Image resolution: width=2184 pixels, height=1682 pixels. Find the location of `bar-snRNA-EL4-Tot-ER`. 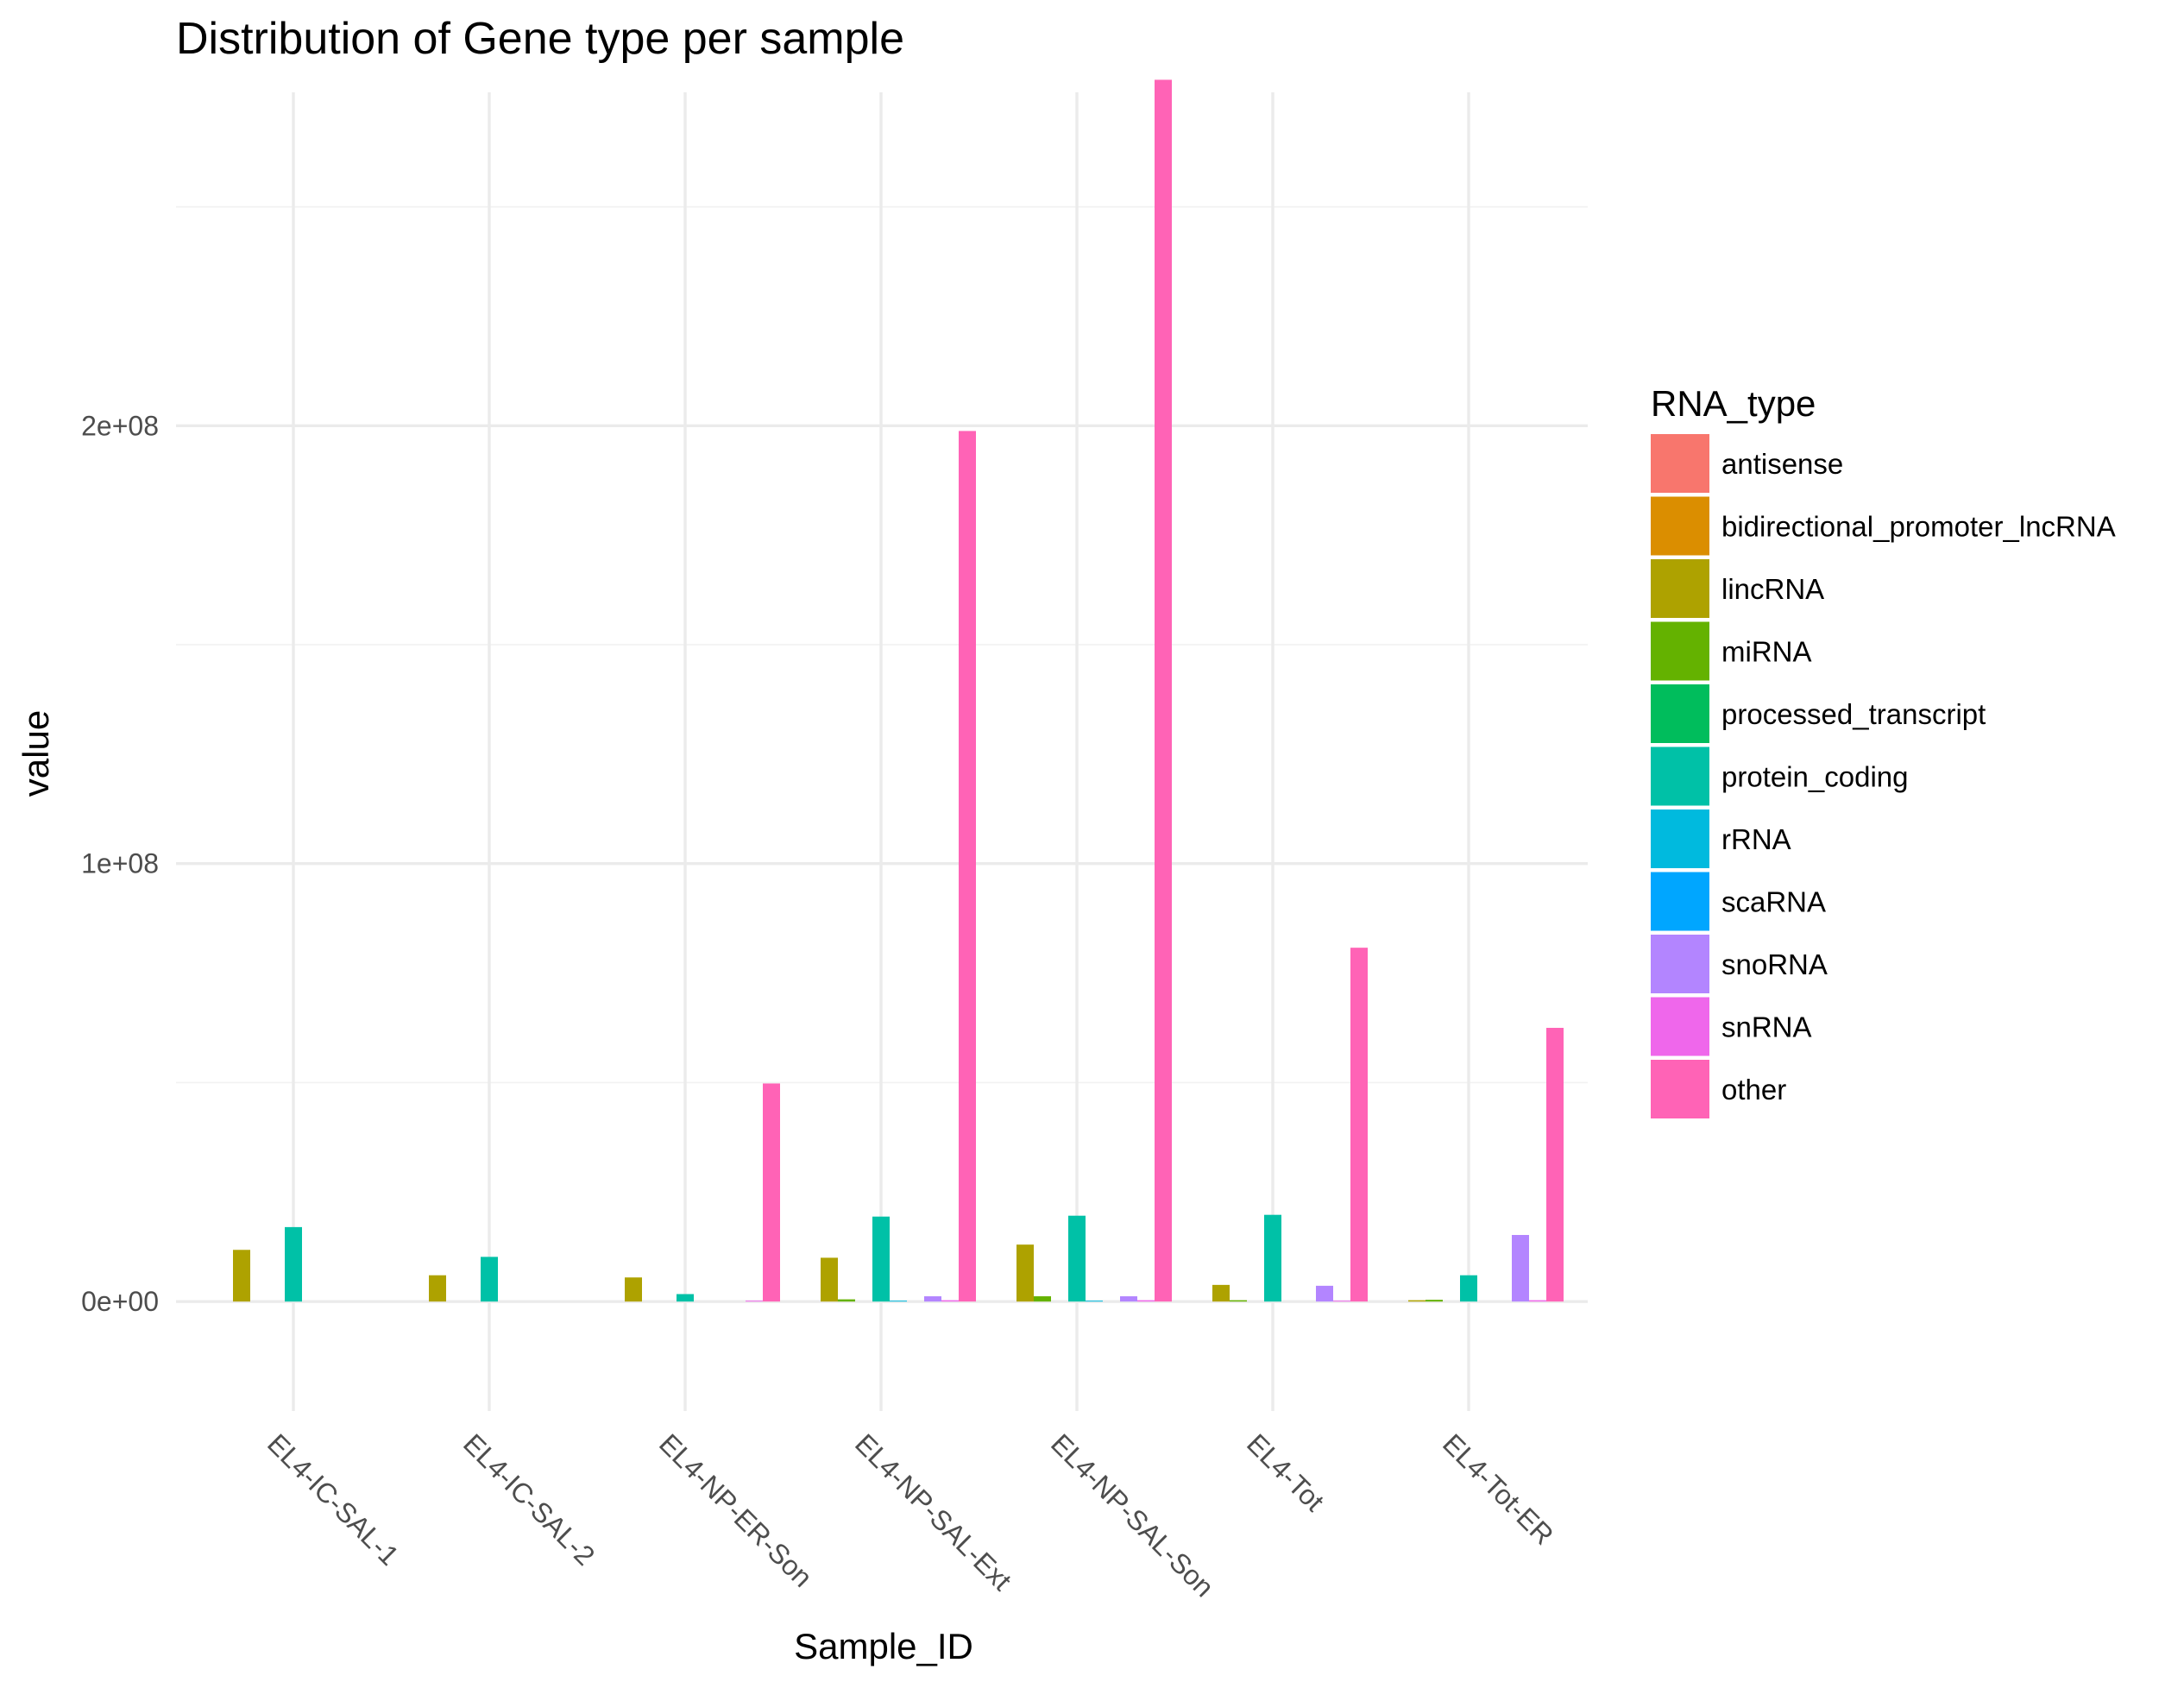

bar-snRNA-EL4-Tot-ER is located at coordinates (1538, 1301).